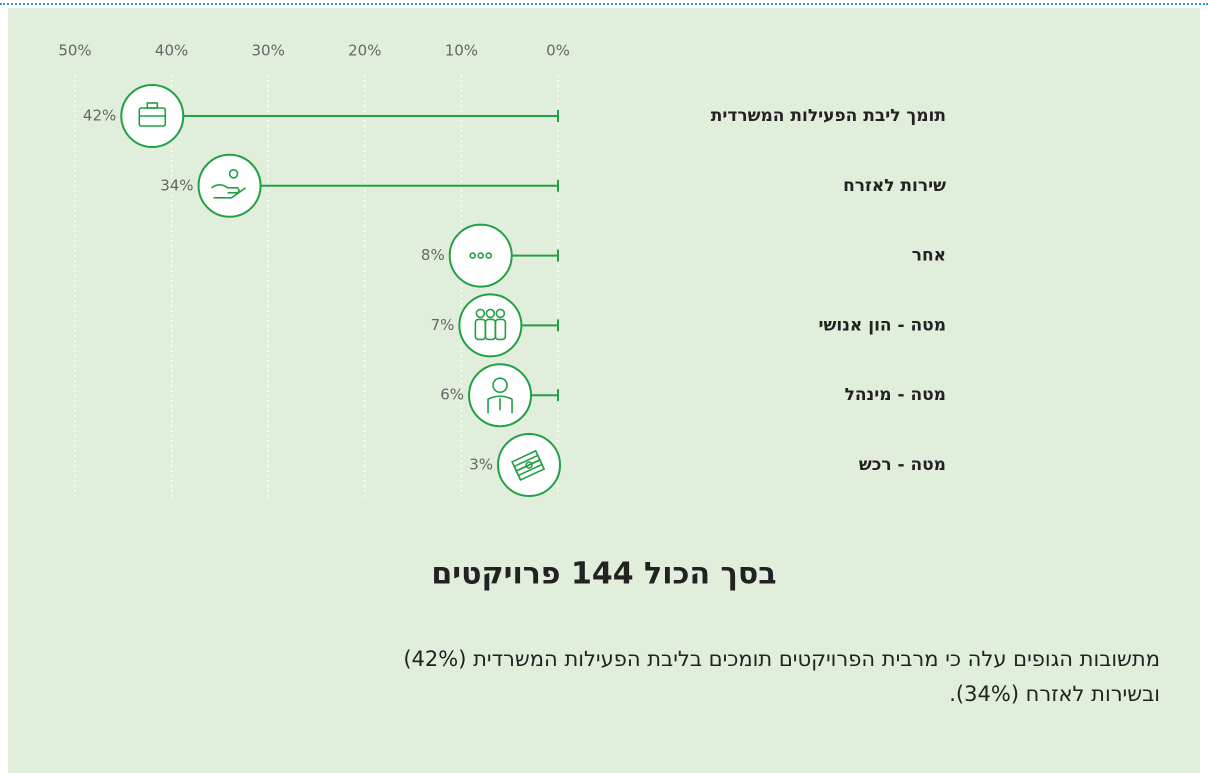  What do you see at coordinates (558, 51) in the screenshot?
I see `x-tick-label: 0%` at bounding box center [558, 51].